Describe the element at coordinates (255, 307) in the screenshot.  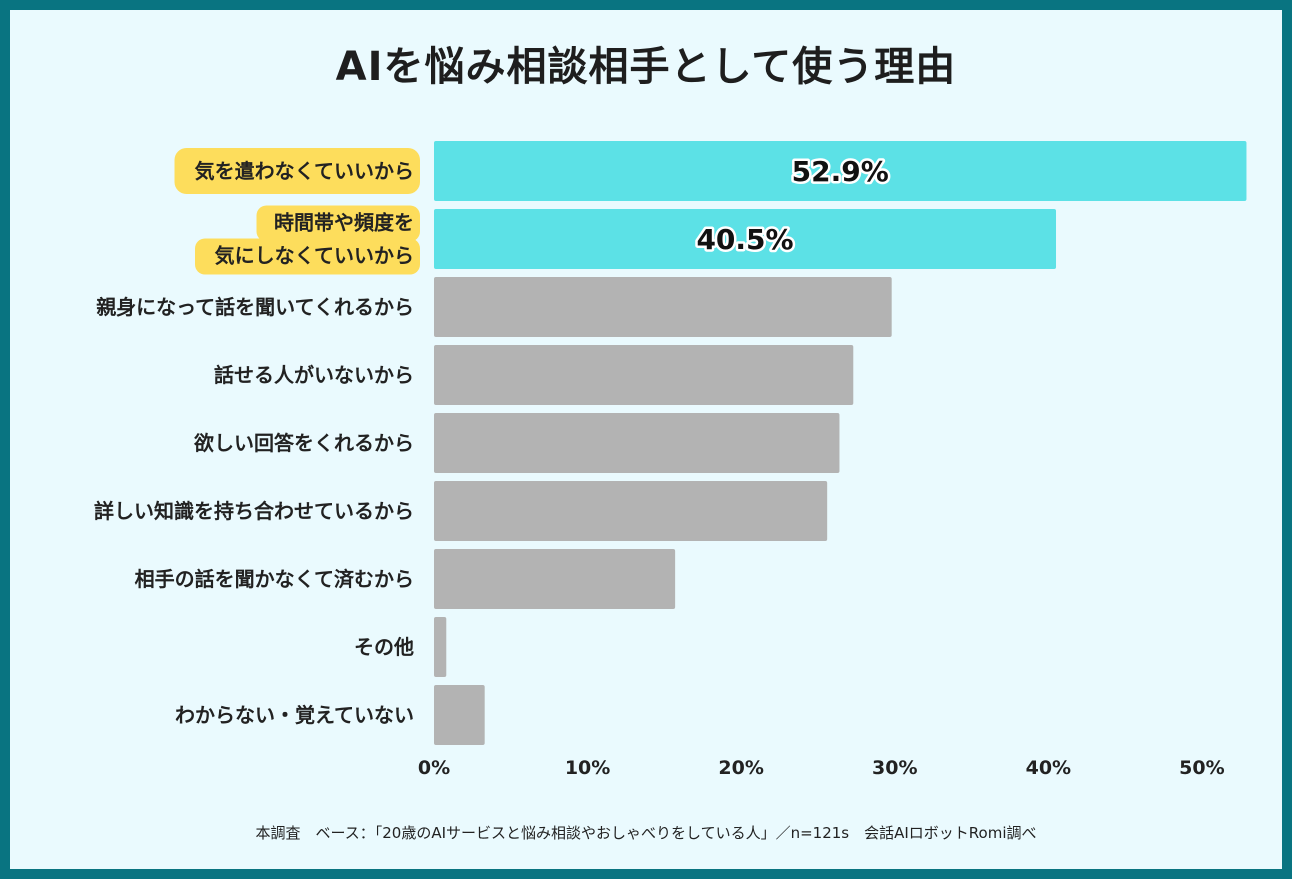
I see `category-label-2: 親身になって話を聞いてくれるから` at that location.